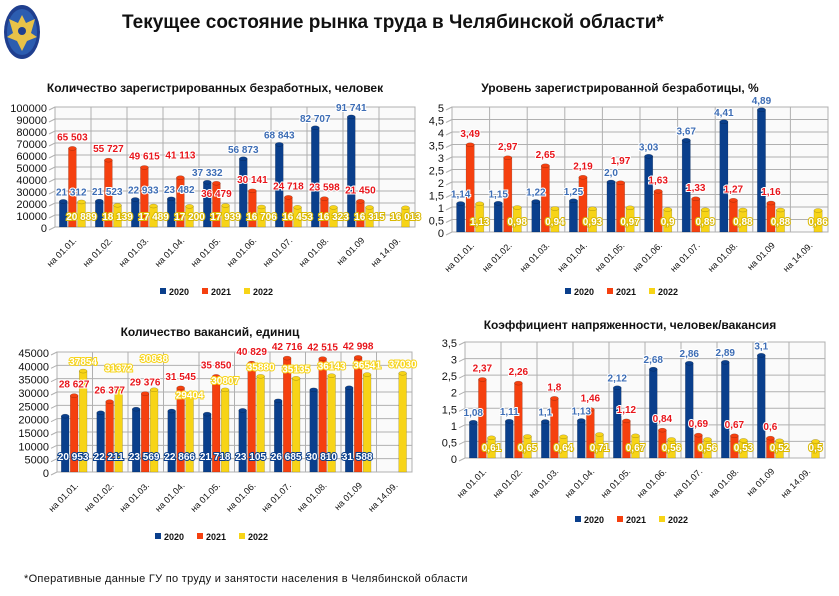 The height and width of the screenshot is (596, 839). I want to click on data-label-2022: 37854, so click(83, 362).